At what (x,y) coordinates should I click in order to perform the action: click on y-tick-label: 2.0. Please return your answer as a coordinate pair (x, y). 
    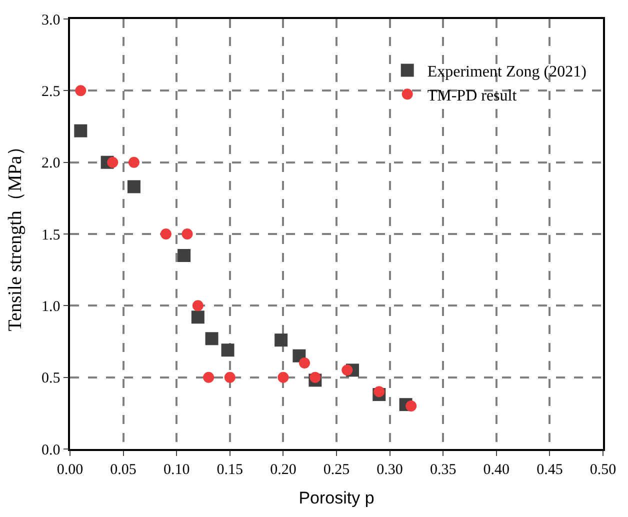
    Looking at the image, I should click on (51, 164).